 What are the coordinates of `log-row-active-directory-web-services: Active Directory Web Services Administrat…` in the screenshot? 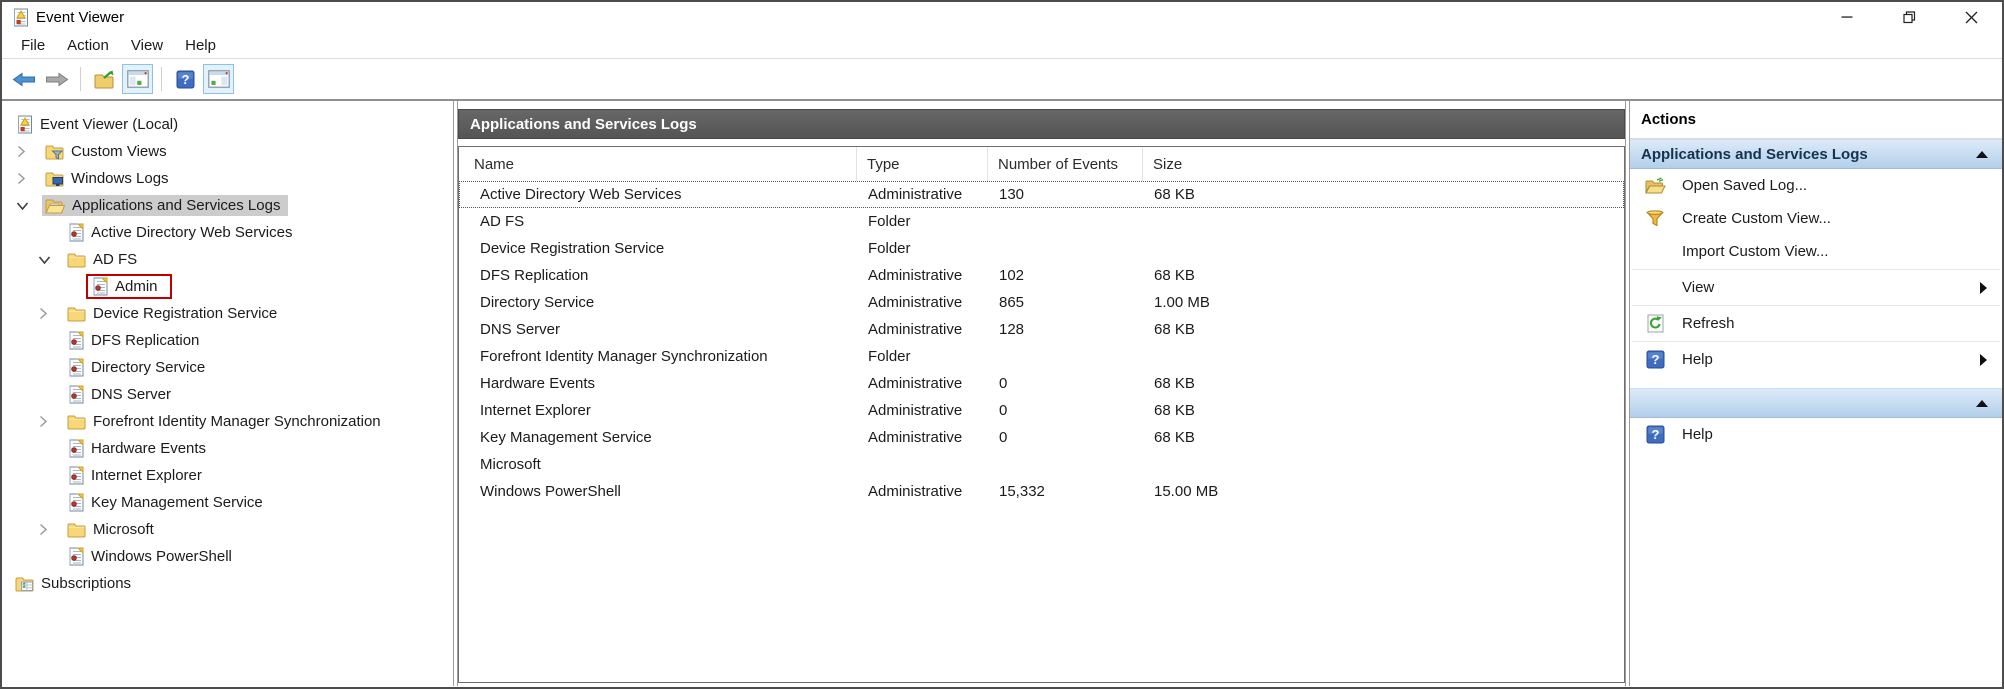 It's located at (1041, 194).